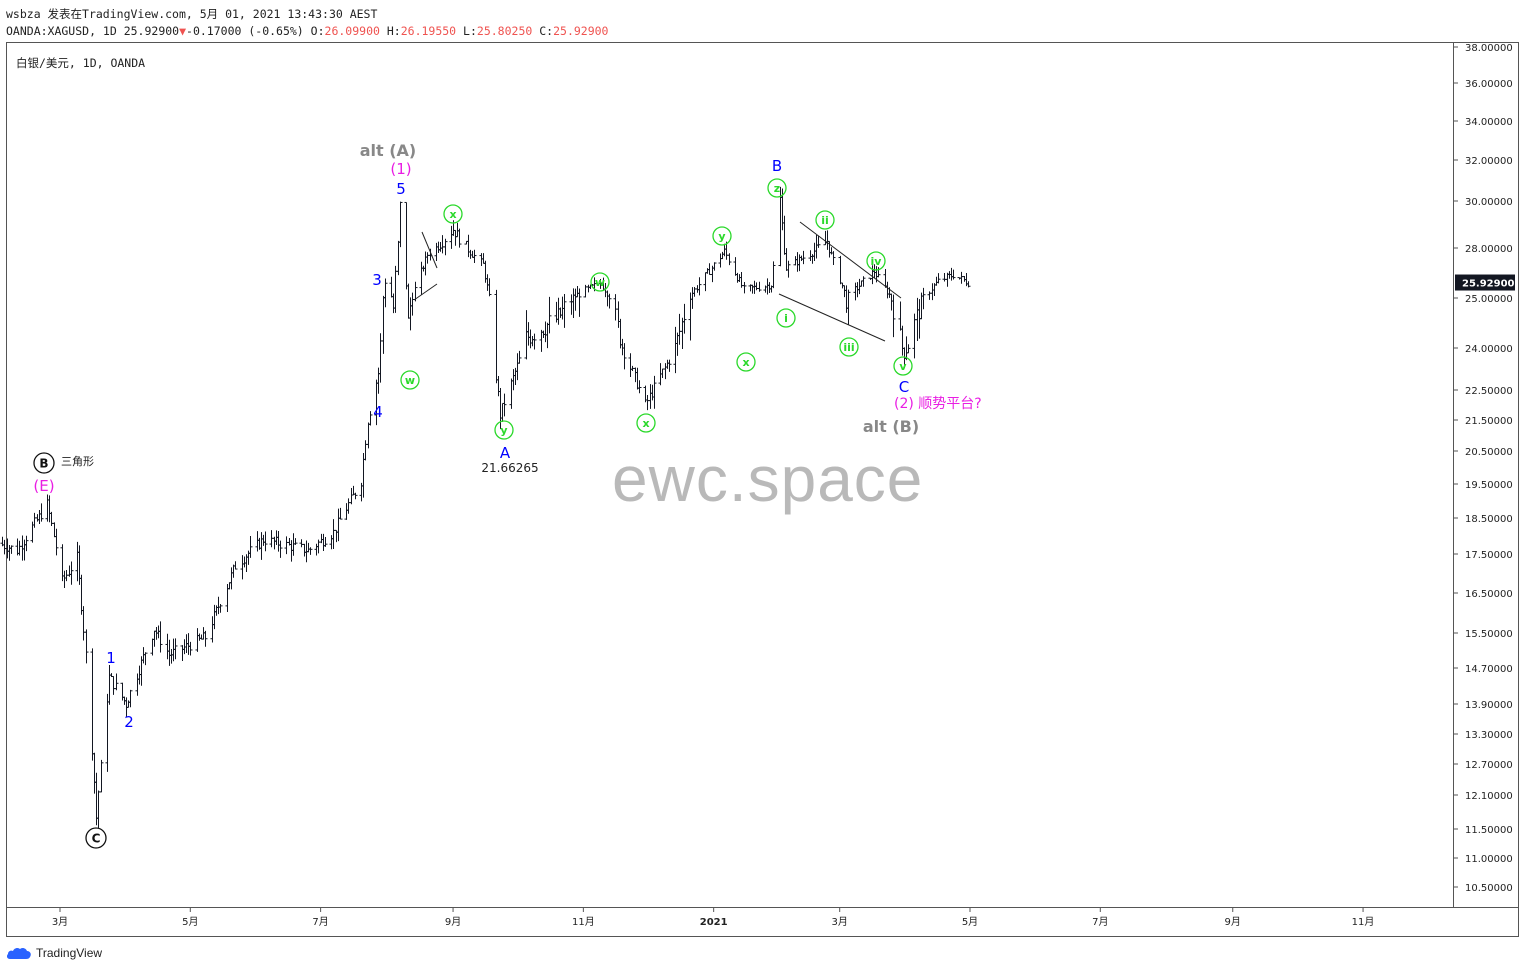  I want to click on triangle-line-lower, so click(425, 292).